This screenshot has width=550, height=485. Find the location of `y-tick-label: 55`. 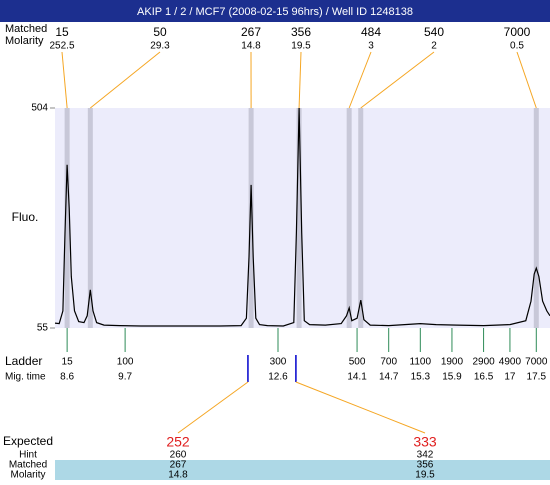

y-tick-label: 55 is located at coordinates (43, 328).